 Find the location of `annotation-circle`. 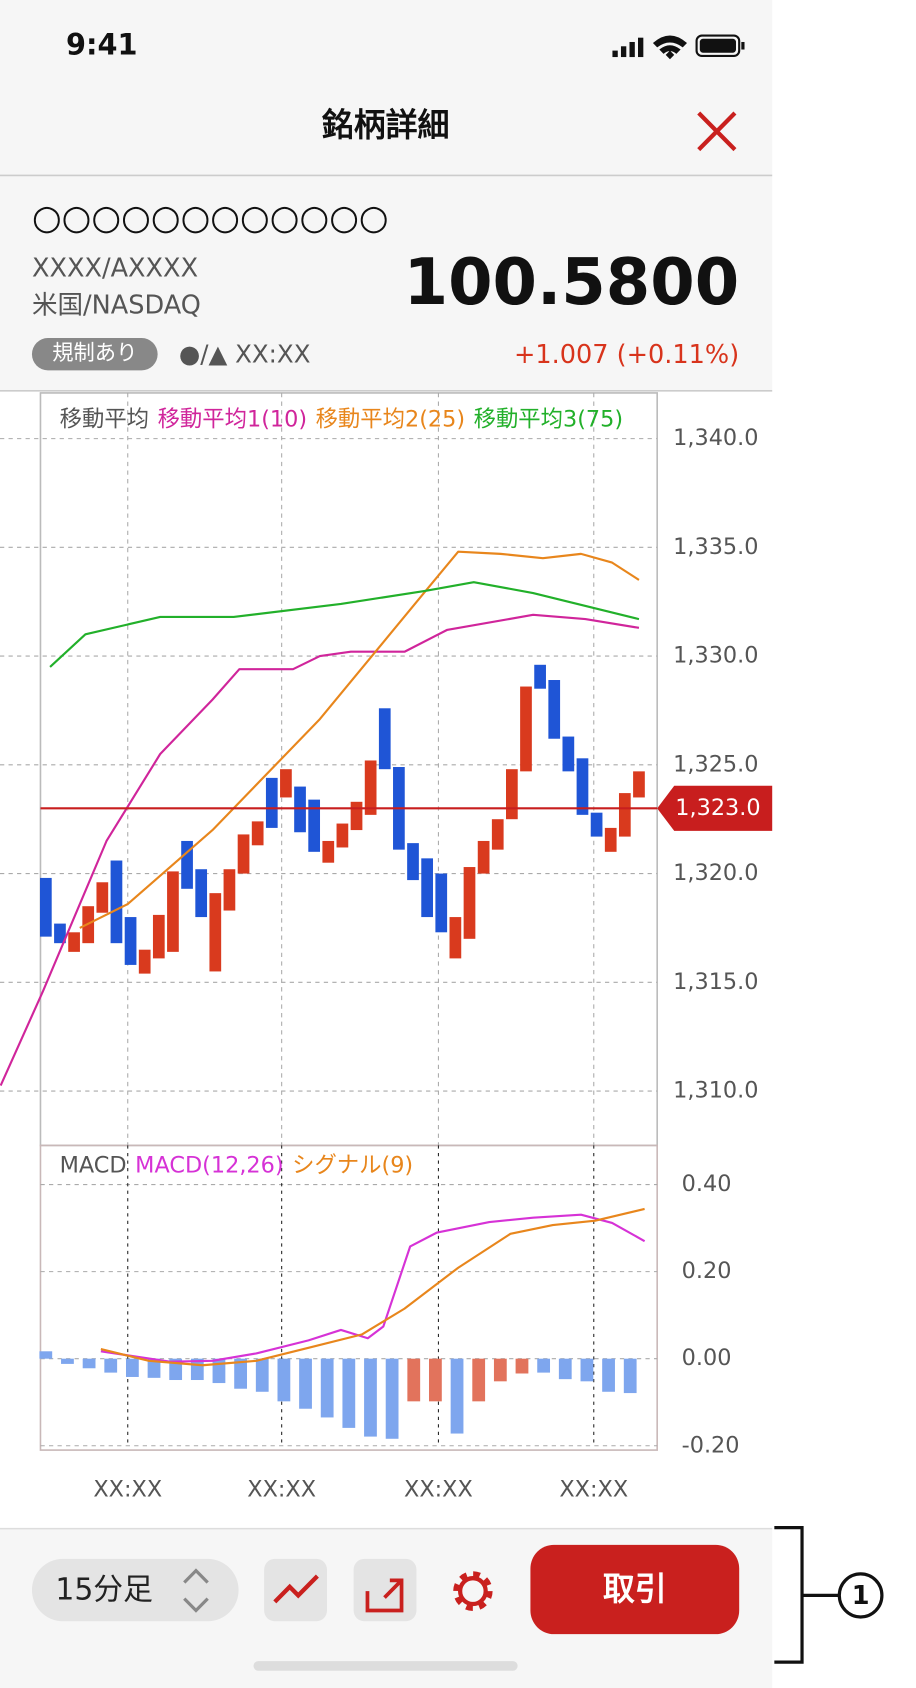

annotation-circle is located at coordinates (860, 1595).